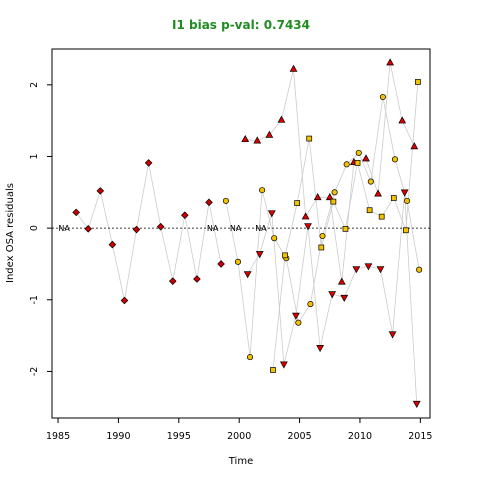  Describe the element at coordinates (241, 25) in the screenshot. I see `chart-title: I1 bias p-val: 0.7434` at that location.